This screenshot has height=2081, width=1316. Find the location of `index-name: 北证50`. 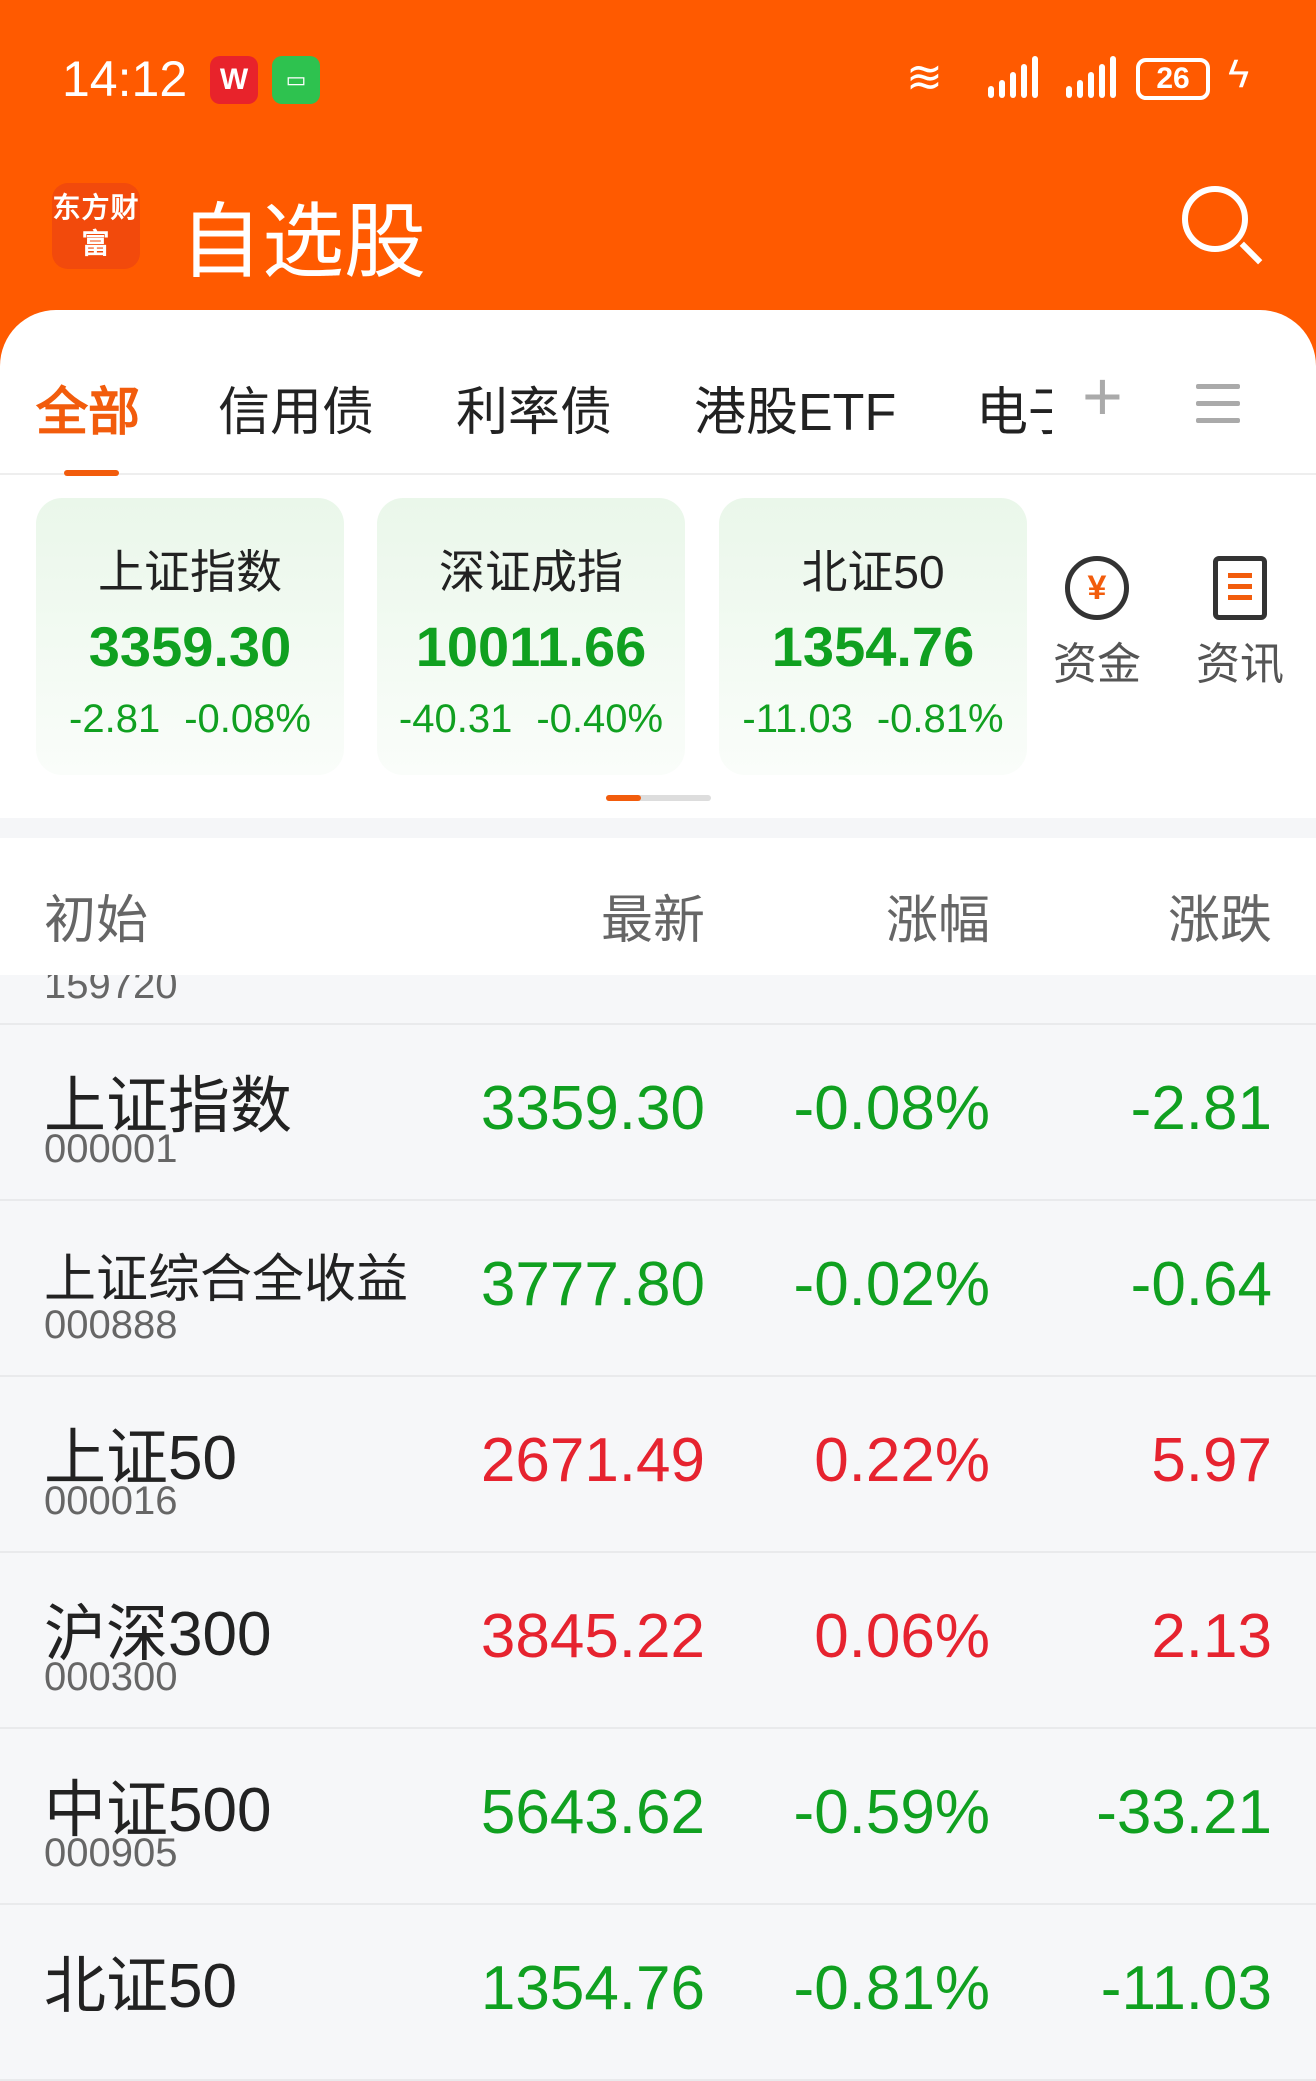

index-name: 北证50 is located at coordinates (873, 572).